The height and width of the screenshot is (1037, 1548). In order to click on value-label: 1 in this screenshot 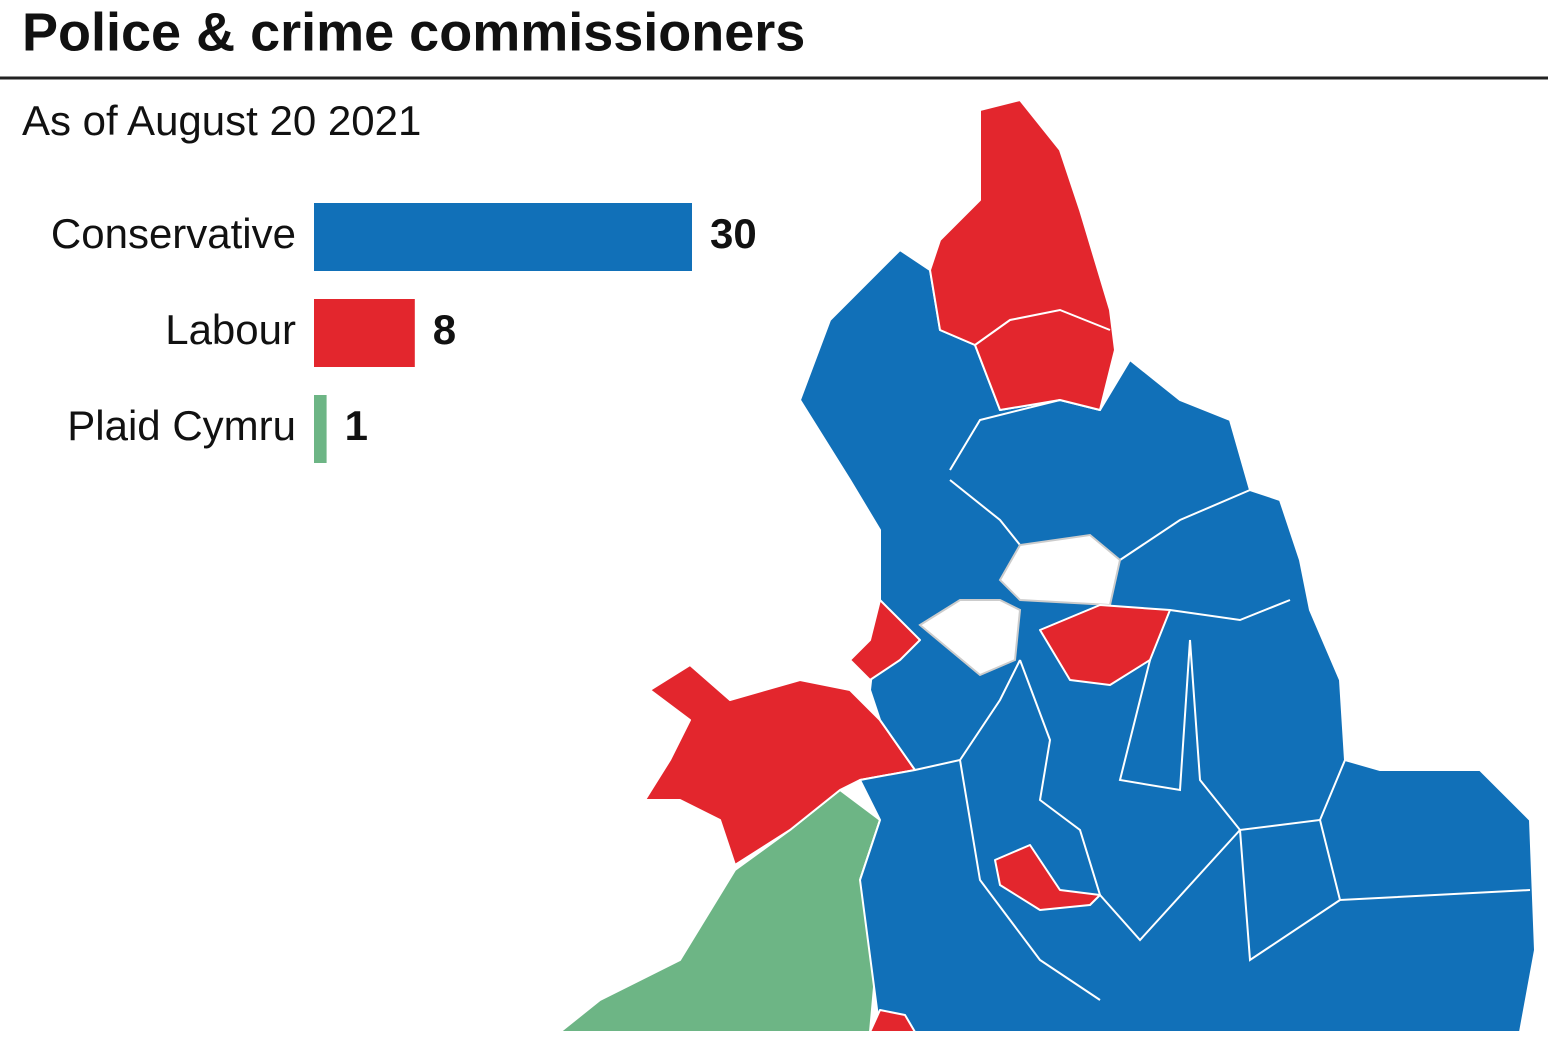, I will do `click(356, 425)`.